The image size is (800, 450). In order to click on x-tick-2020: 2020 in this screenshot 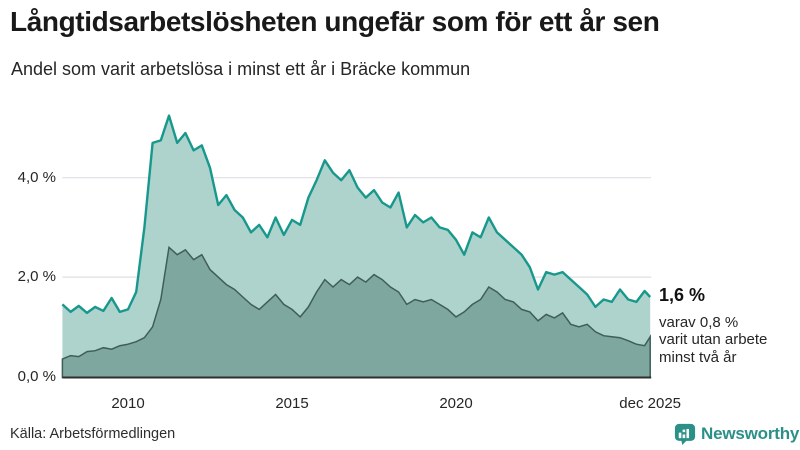, I will do `click(456, 403)`.